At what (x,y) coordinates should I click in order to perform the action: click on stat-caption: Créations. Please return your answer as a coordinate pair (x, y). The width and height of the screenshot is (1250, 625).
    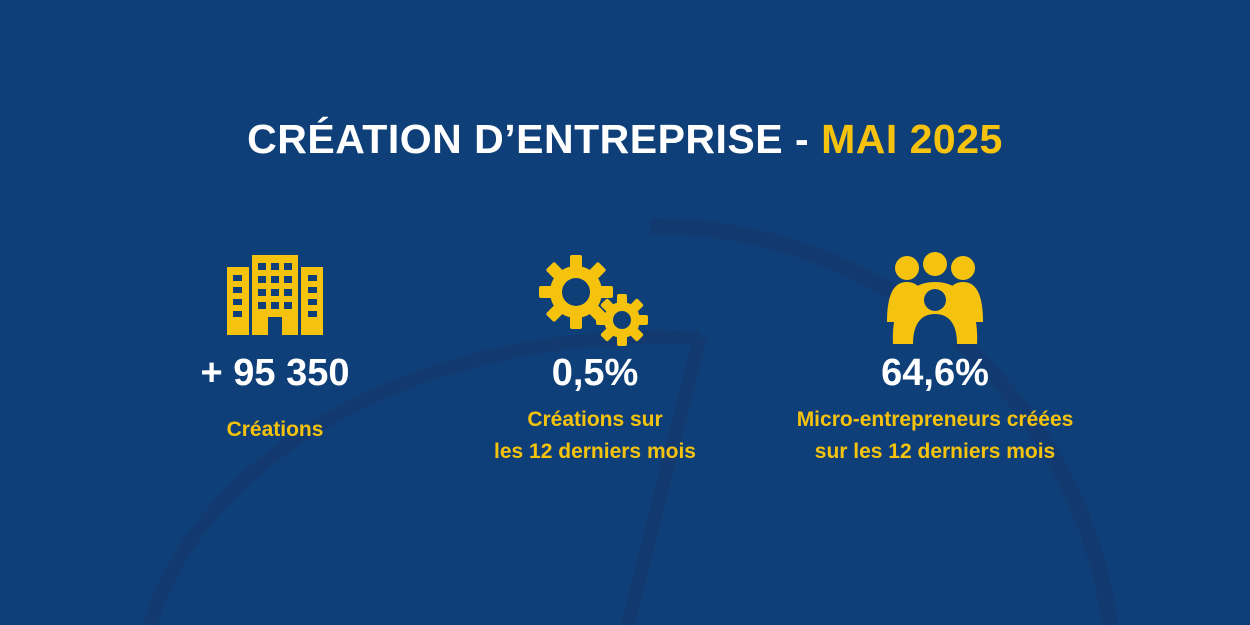
    Looking at the image, I should click on (275, 430).